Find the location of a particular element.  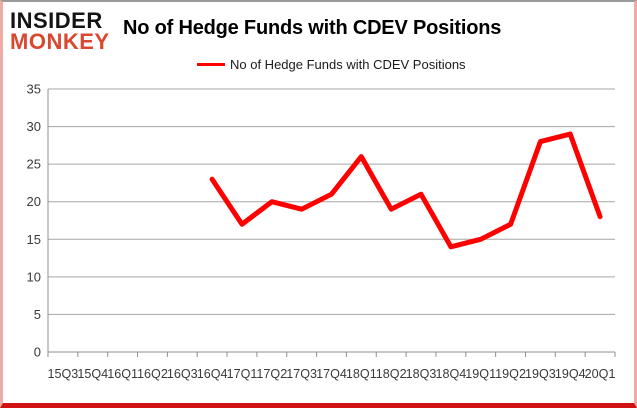

x-tick-label: 19Q1 is located at coordinates (480, 374).